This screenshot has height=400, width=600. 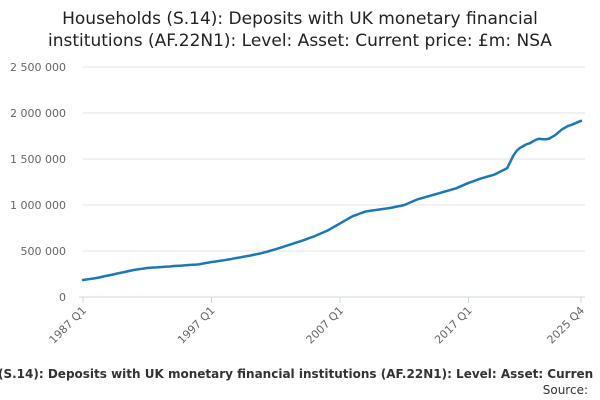 What do you see at coordinates (38, 67) in the screenshot?
I see `y-tick-label: 2 500 000` at bounding box center [38, 67].